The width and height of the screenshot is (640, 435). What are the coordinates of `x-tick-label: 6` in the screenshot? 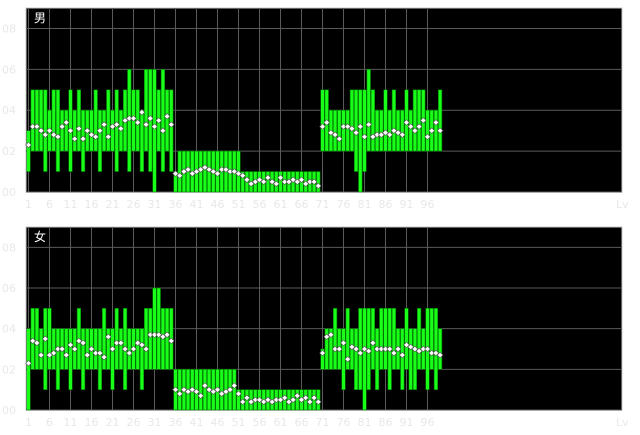 It's located at (49, 204).